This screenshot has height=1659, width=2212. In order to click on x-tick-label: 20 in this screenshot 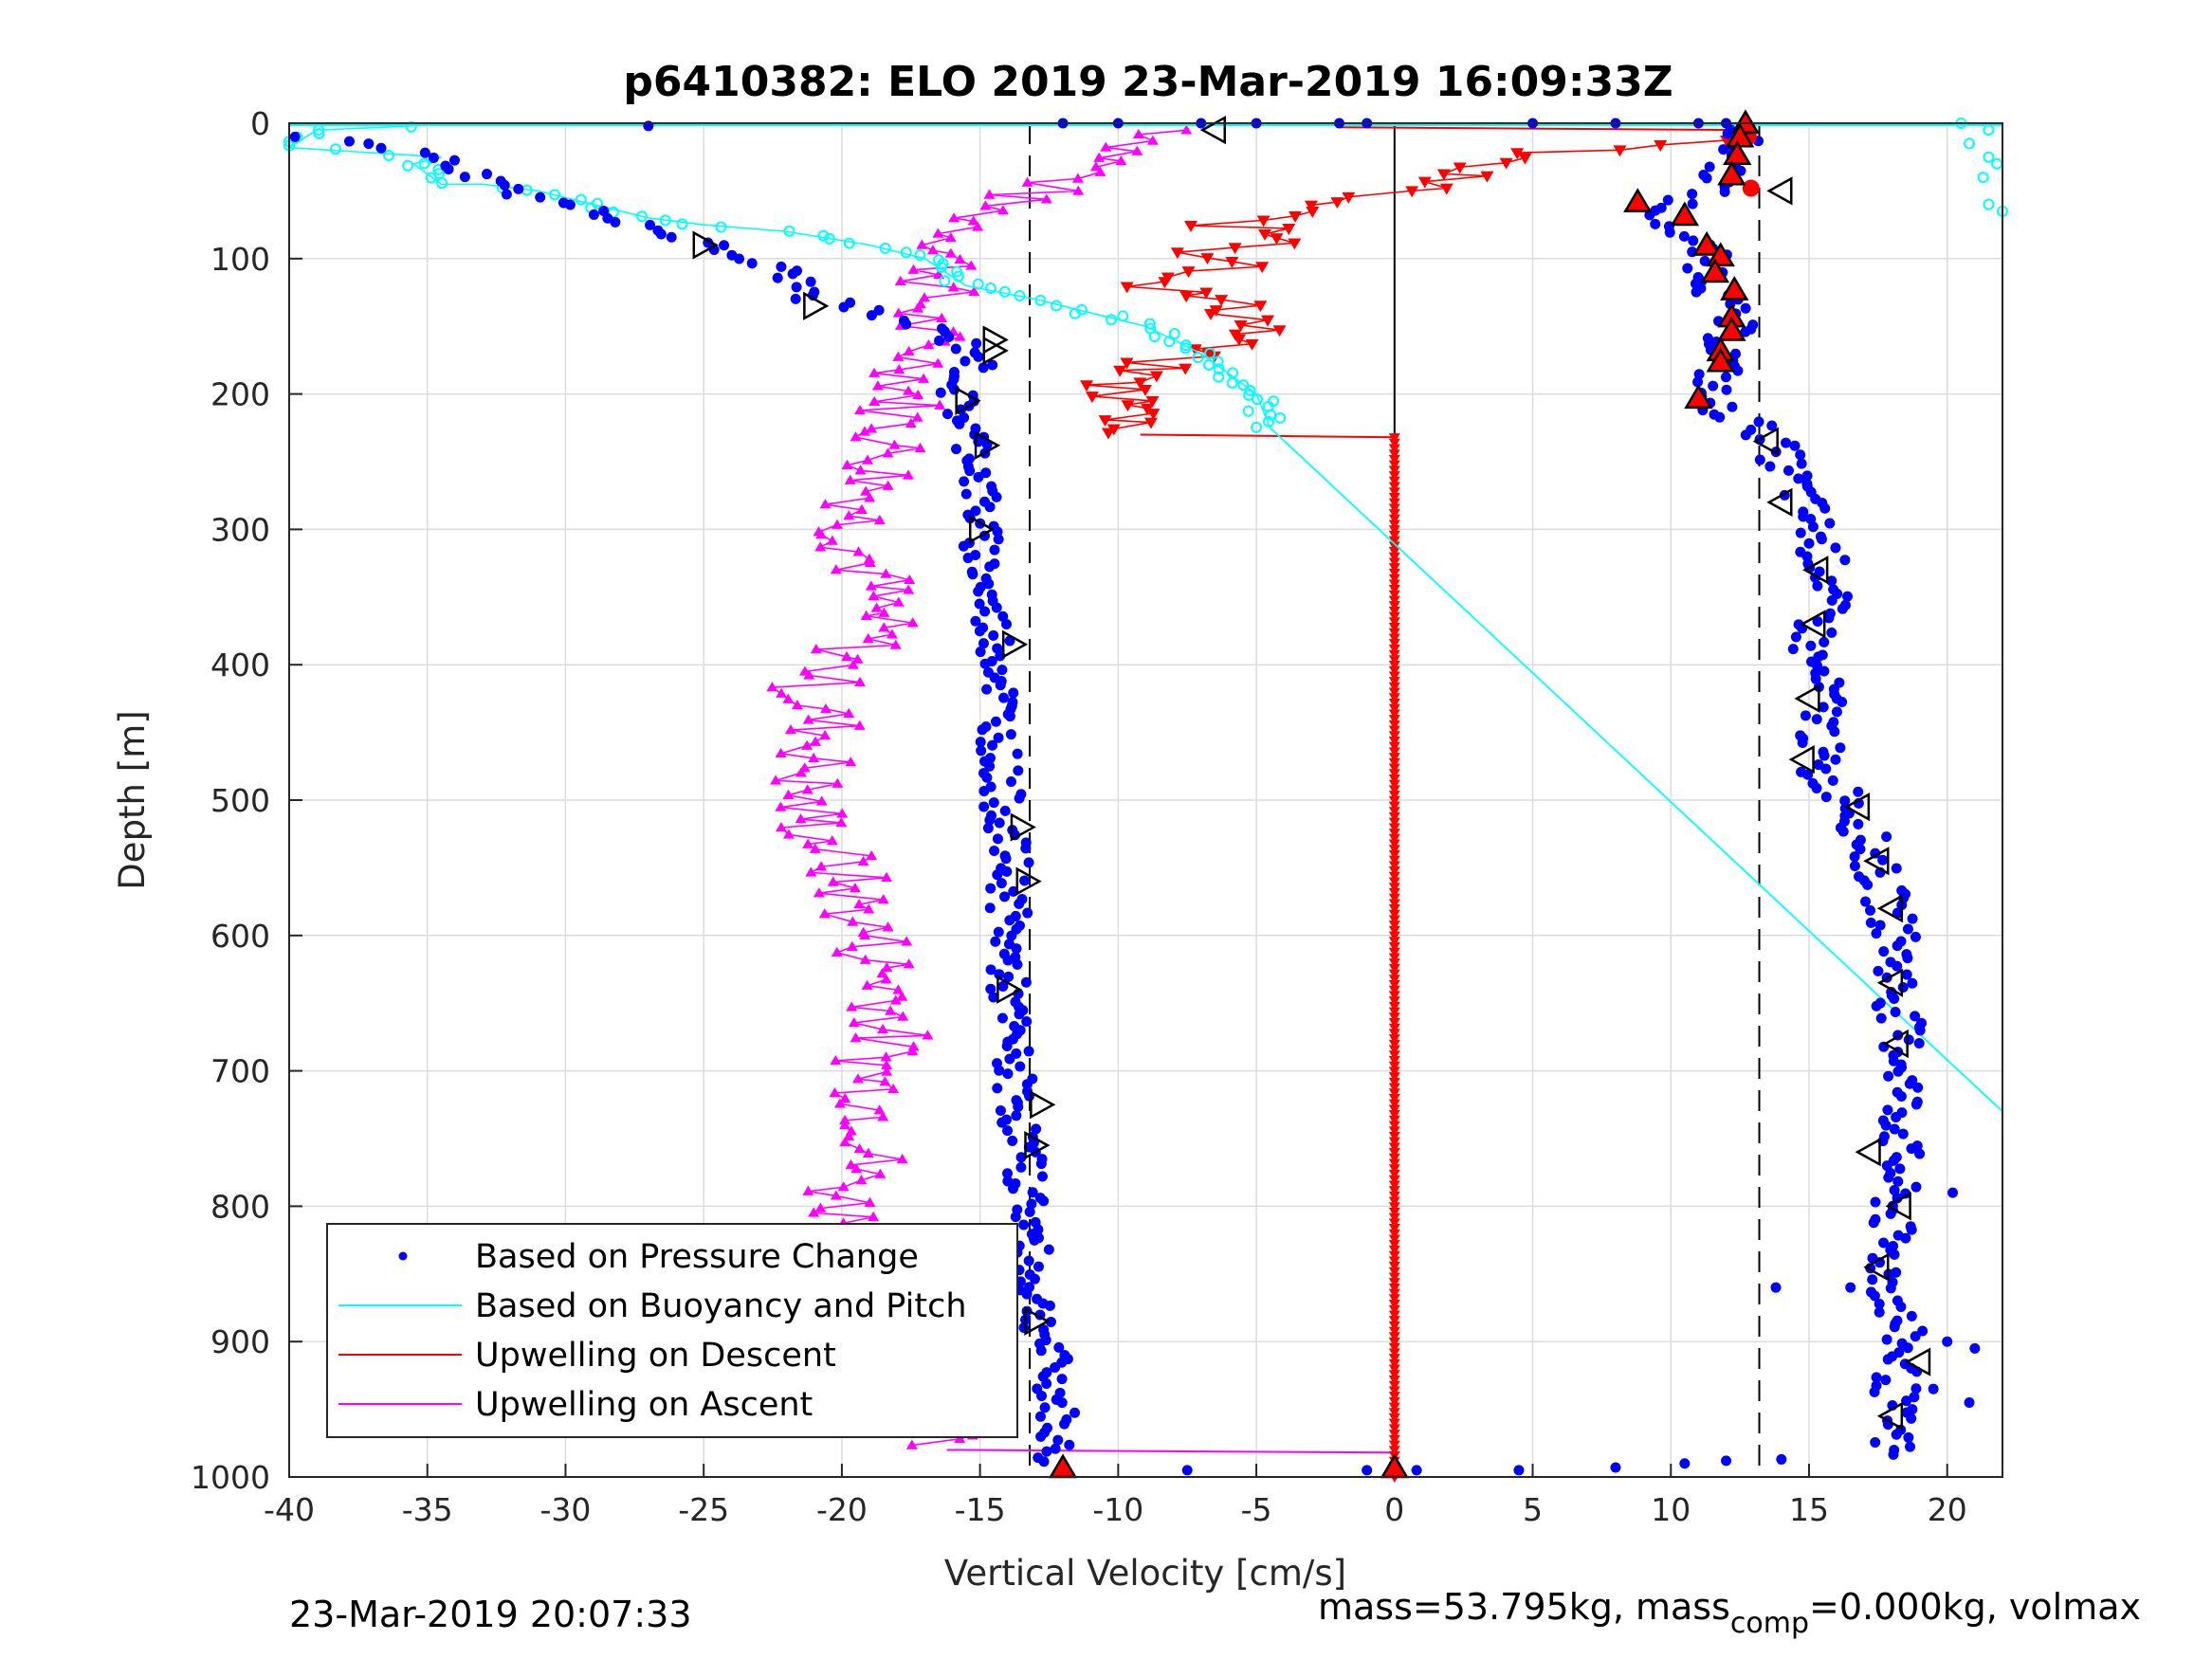, I will do `click(1948, 1509)`.